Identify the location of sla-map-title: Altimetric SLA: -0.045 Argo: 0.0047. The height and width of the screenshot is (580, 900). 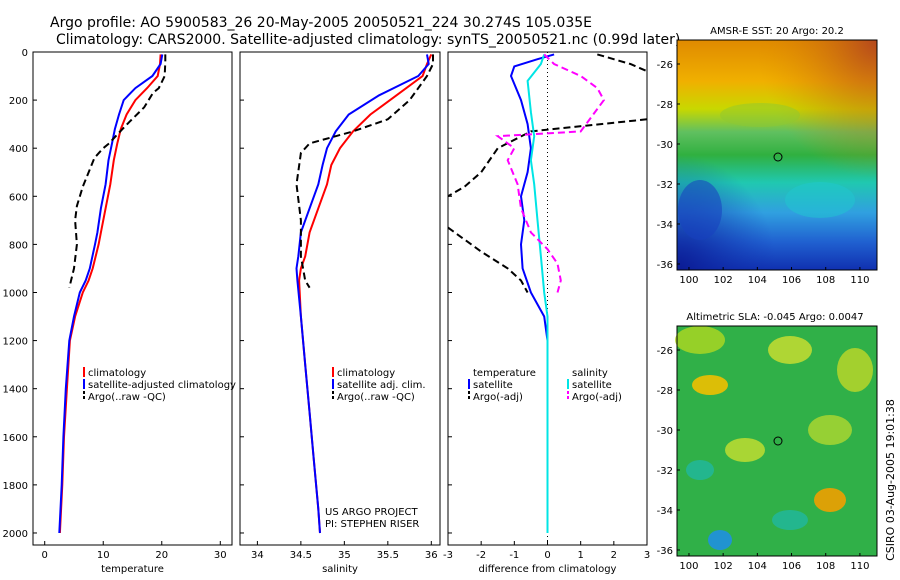
(774, 317).